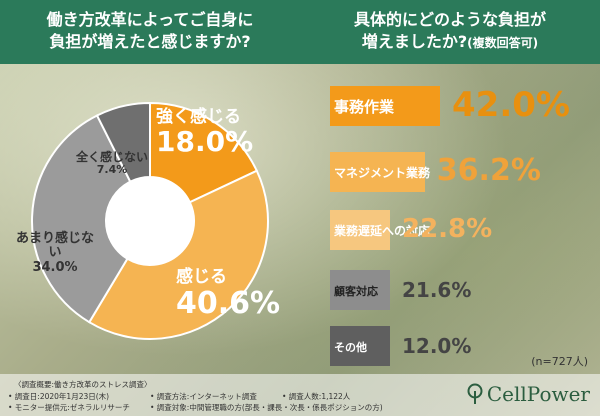 This screenshot has width=600, height=416. I want to click on survey-date: • 調査日:2020年1月23日(木), so click(59, 396).